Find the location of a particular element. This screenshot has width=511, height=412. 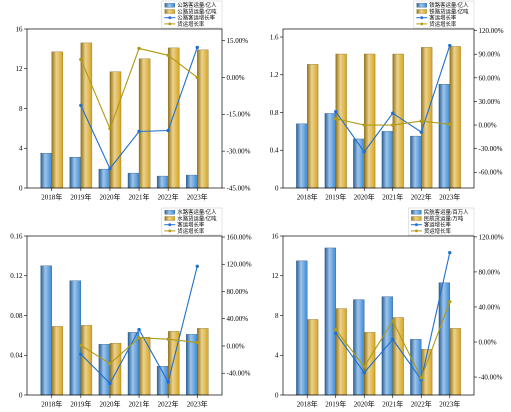

right-axis-tick-label: -30.00% is located at coordinates (491, 149).